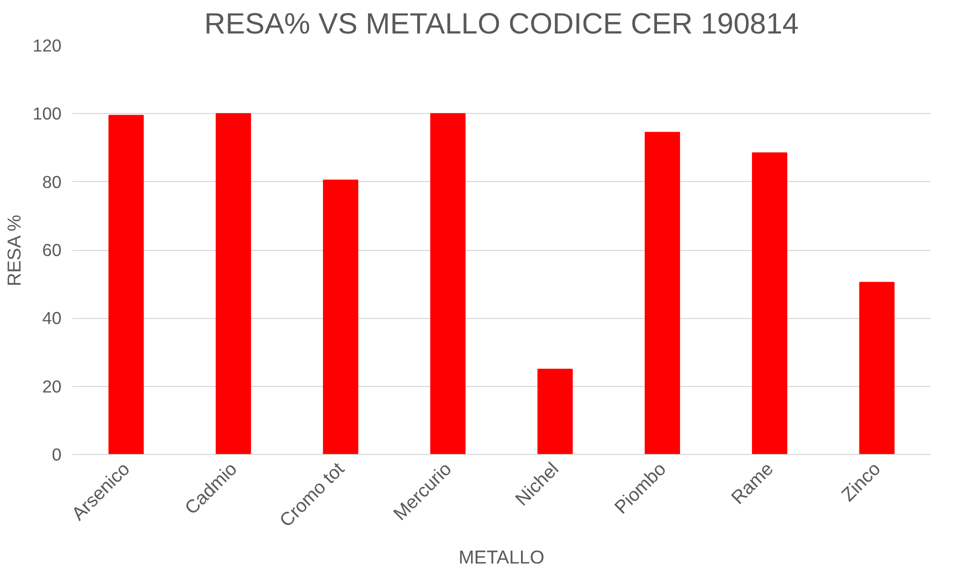  Describe the element at coordinates (57, 454) in the screenshot. I see `y-tick-label: 0` at that location.